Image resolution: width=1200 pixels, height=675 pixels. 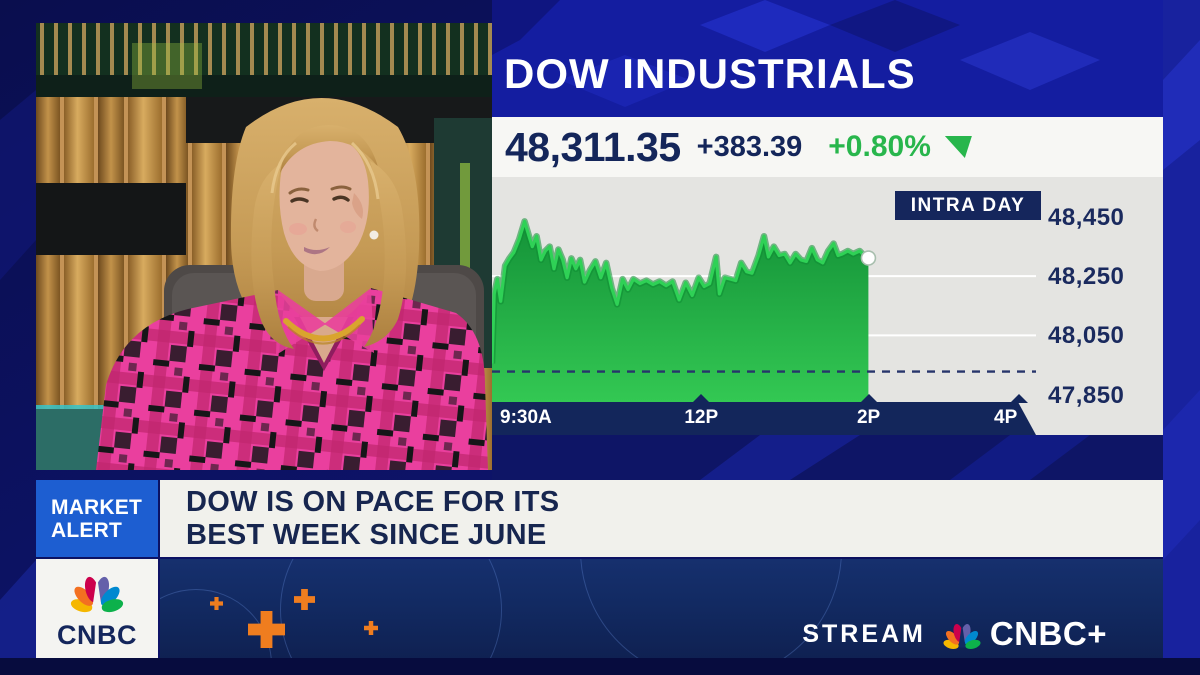 I want to click on quote-bar: 48,311.35 +383.39 +0.80%, so click(x=827, y=147).